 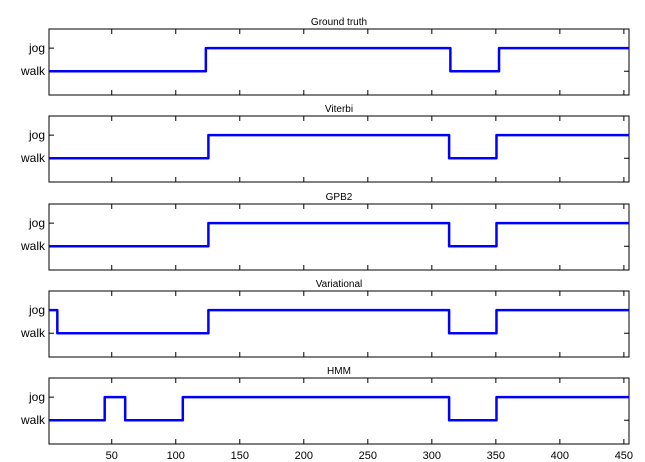 I want to click on x-tick-label: 450, so click(x=624, y=456).